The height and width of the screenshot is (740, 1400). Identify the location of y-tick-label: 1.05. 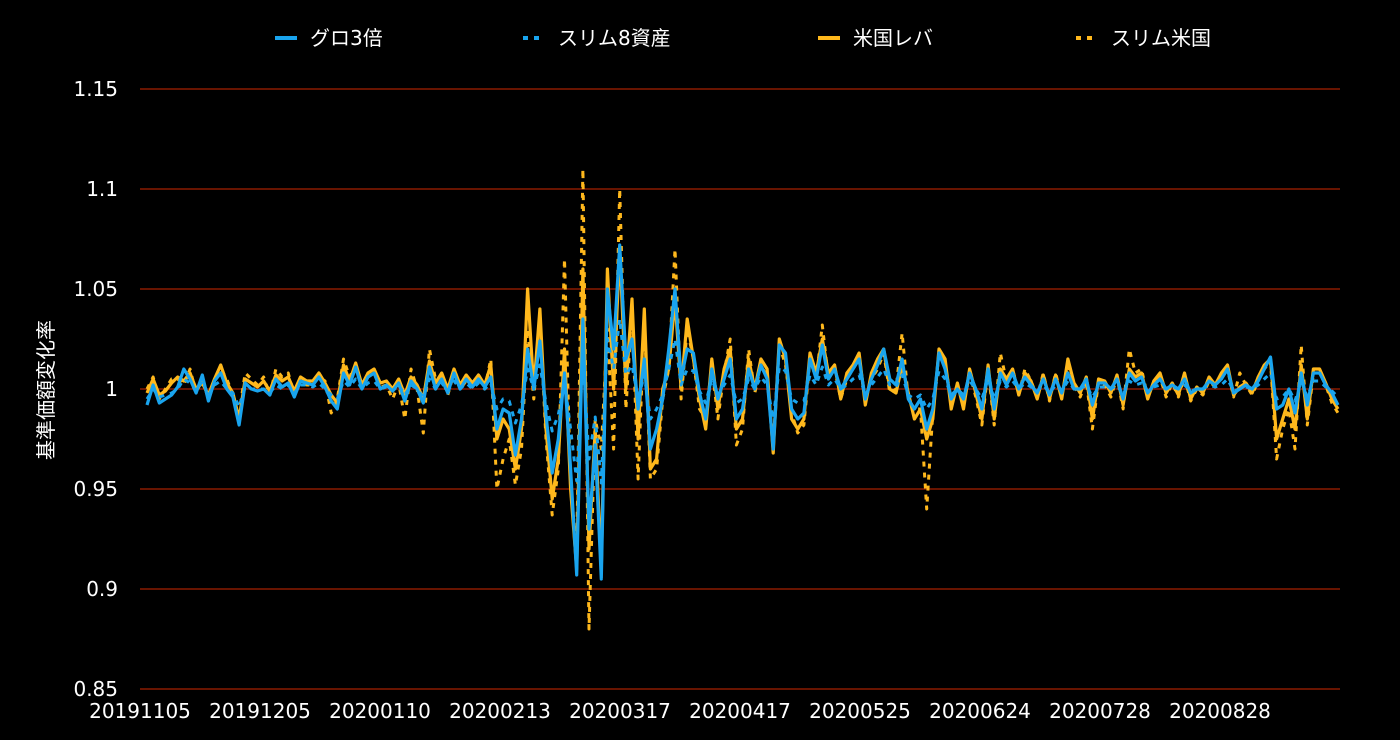
(95, 289).